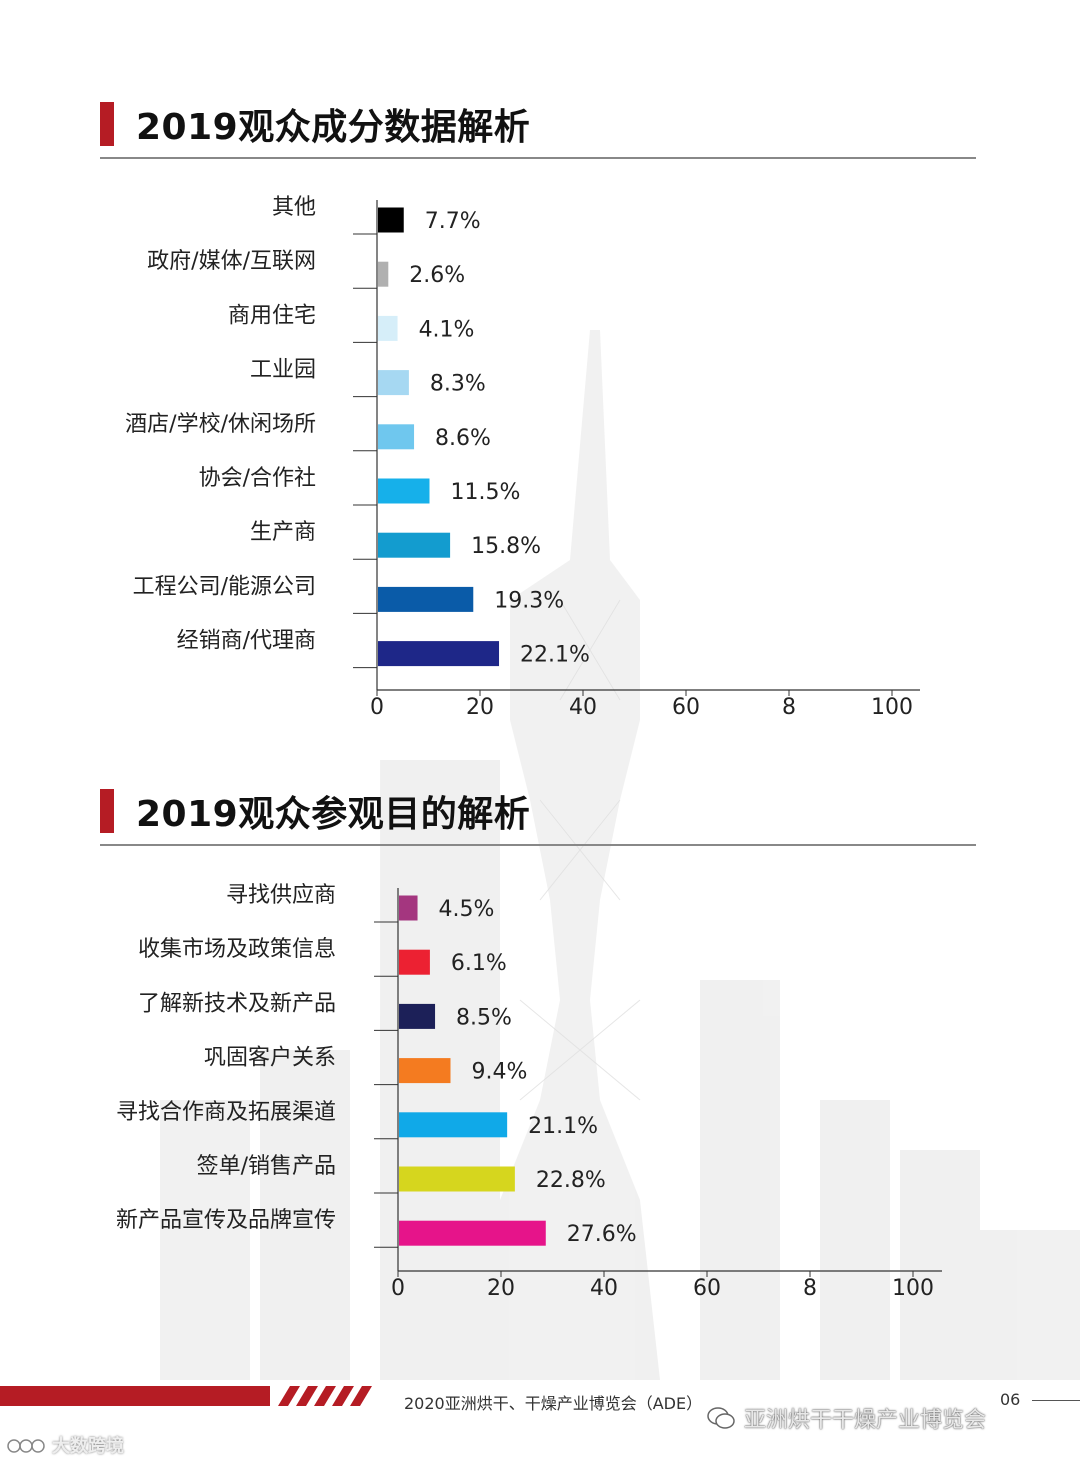  Describe the element at coordinates (283, 370) in the screenshot. I see `category-label-4: 工业园` at that location.